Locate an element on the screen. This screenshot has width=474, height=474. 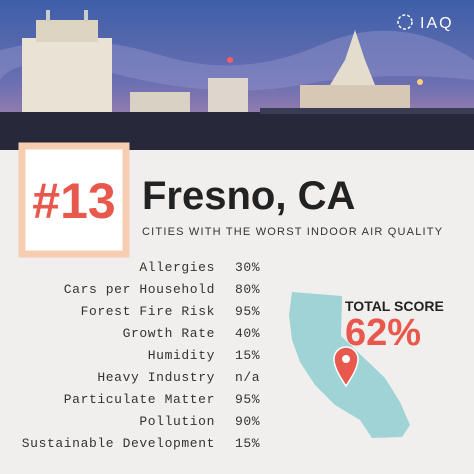
rank: #13 is located at coordinates (73, 201).